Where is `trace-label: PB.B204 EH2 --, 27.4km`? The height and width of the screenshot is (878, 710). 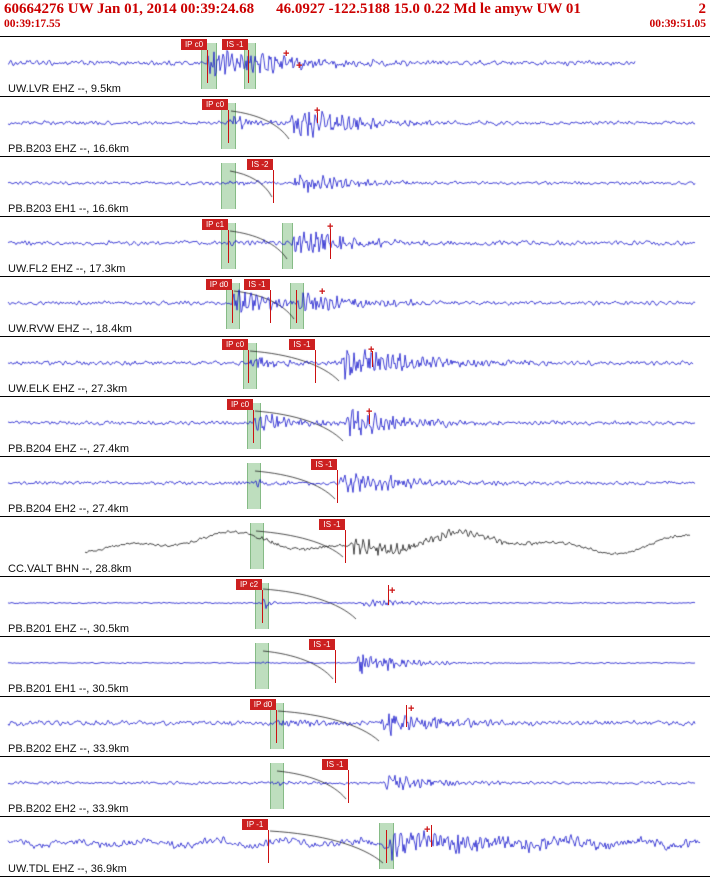
trace-label: PB.B204 EH2 --, 27.4km is located at coordinates (68, 509).